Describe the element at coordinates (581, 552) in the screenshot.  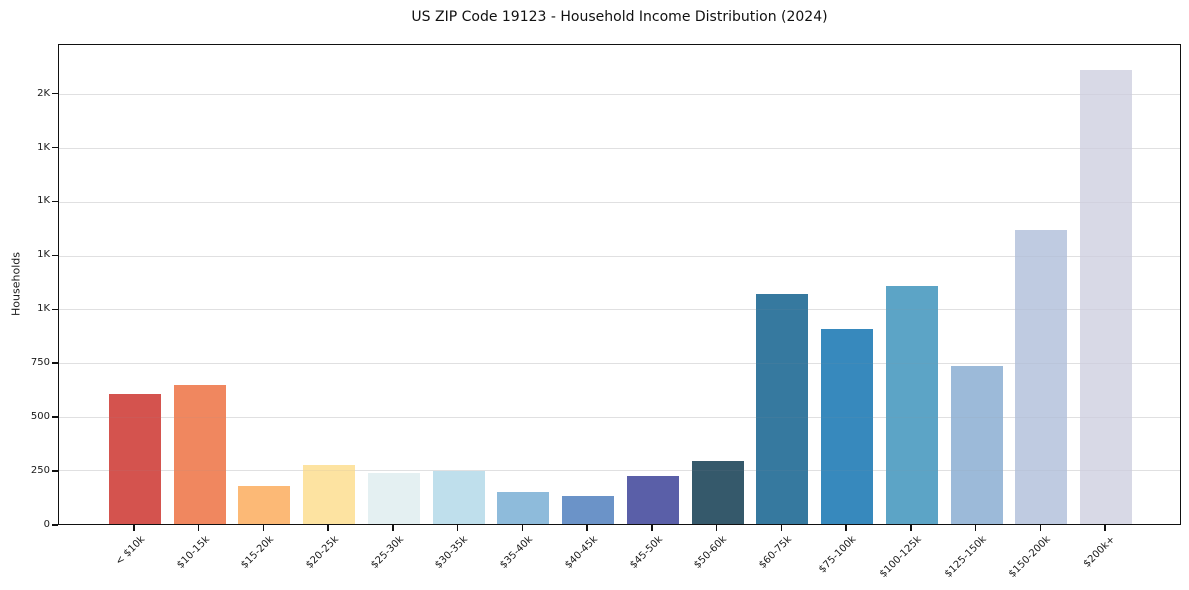
I see `x-tick-label-text: $40-45k` at that location.